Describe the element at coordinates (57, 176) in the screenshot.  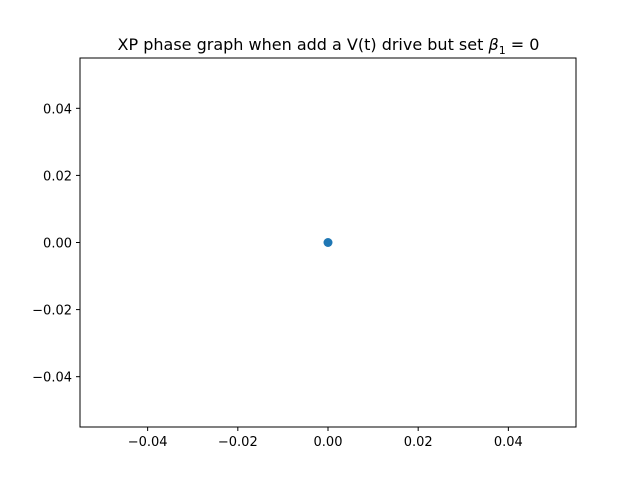
I see `y-tick-label: 0.02` at that location.